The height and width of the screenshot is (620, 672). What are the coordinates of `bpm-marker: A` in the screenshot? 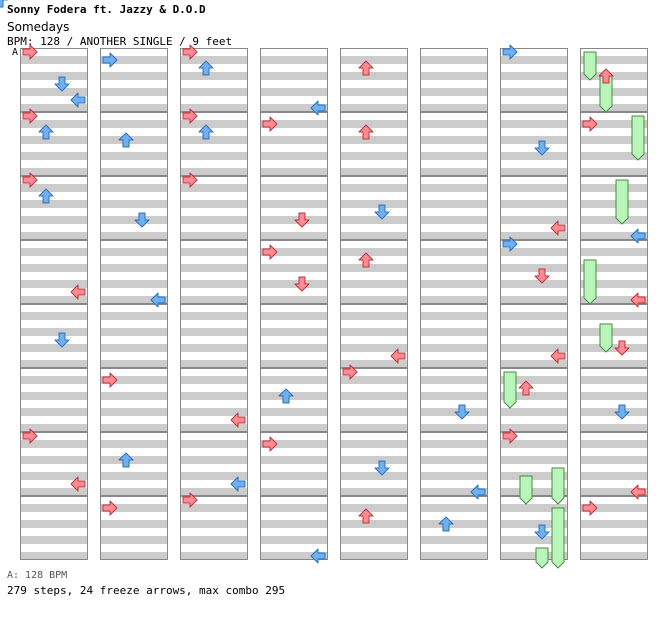 It's located at (15, 52).